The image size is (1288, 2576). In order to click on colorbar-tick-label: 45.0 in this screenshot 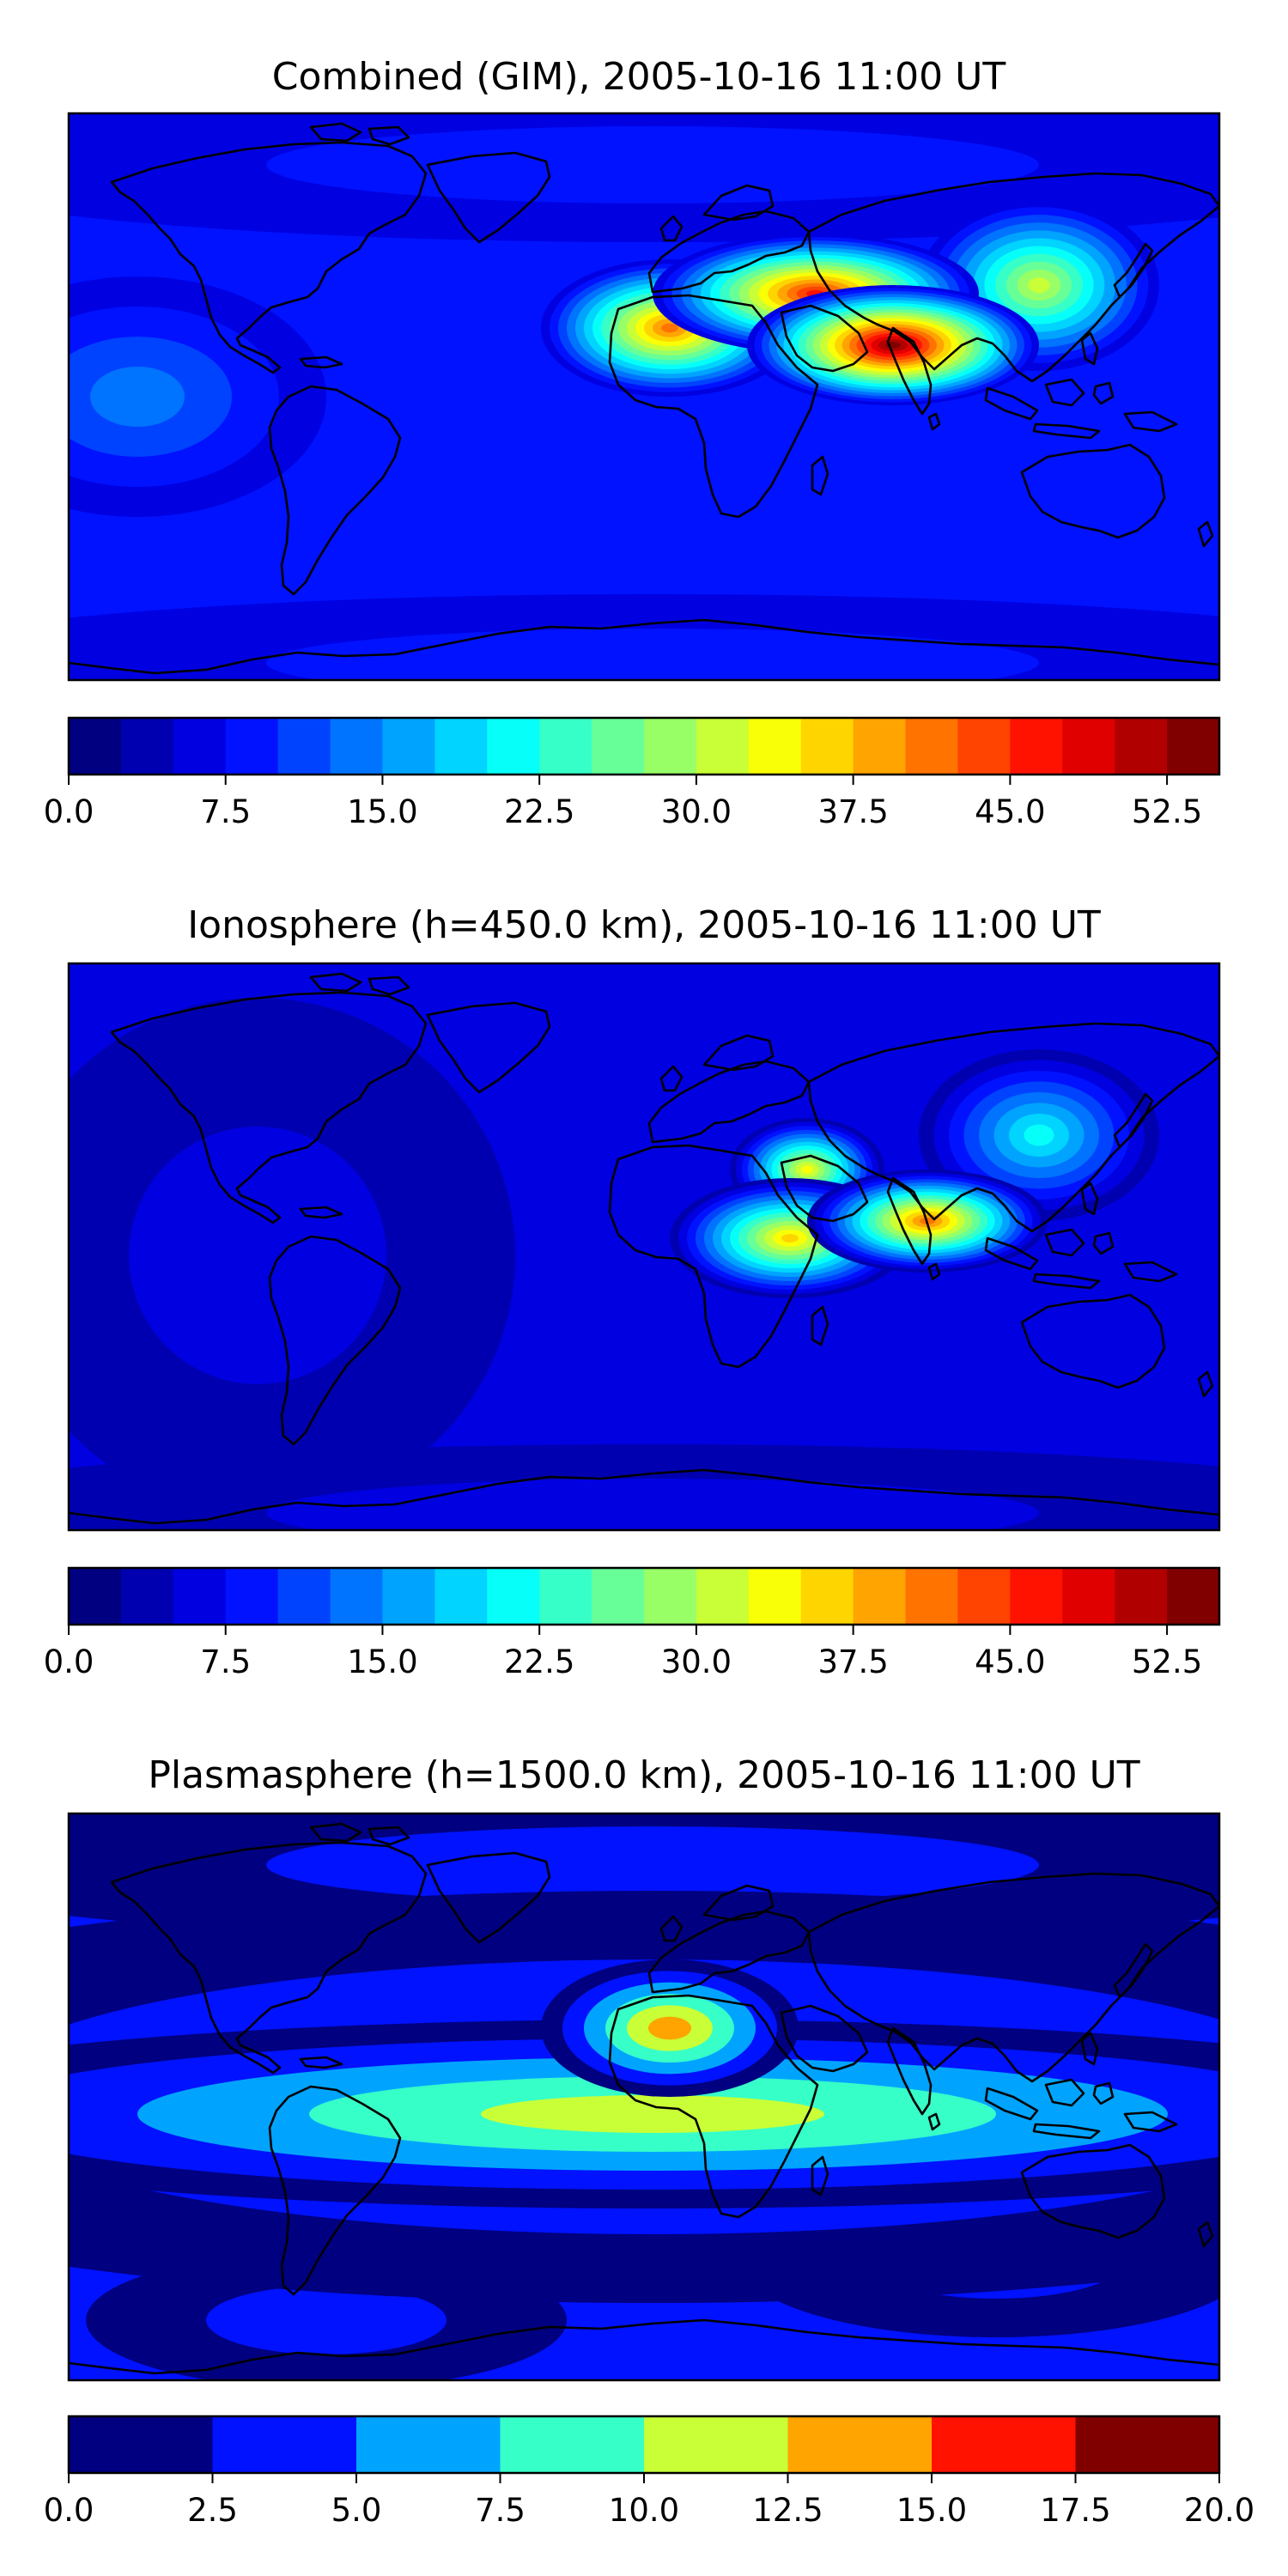, I will do `click(1010, 1661)`.